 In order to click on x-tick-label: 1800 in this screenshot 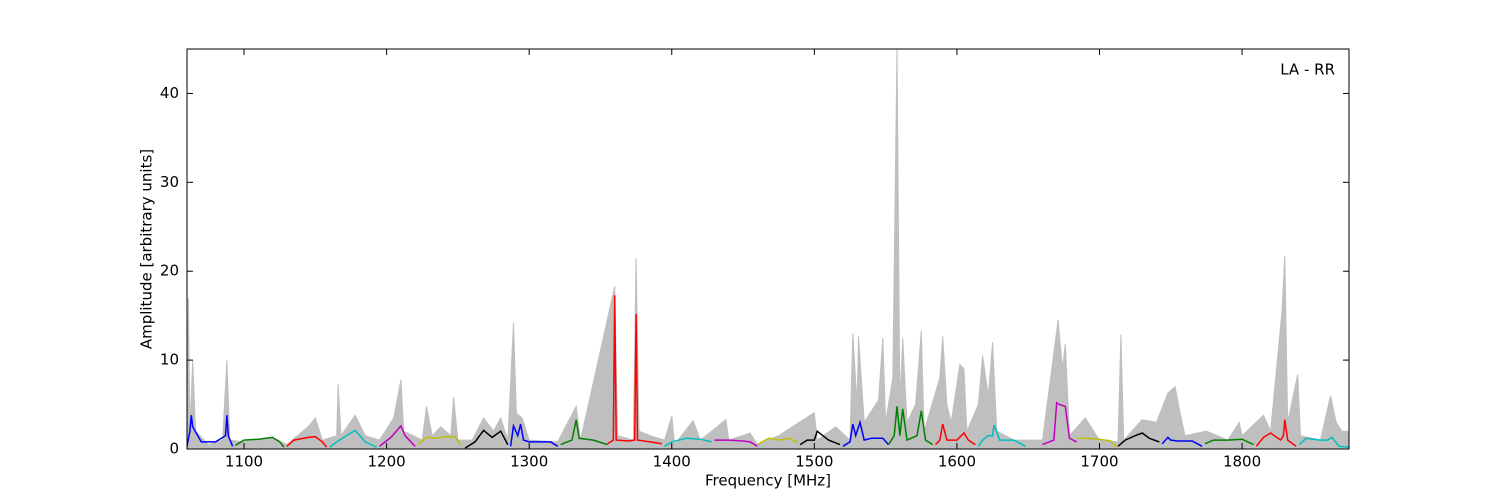, I will do `click(1242, 462)`.